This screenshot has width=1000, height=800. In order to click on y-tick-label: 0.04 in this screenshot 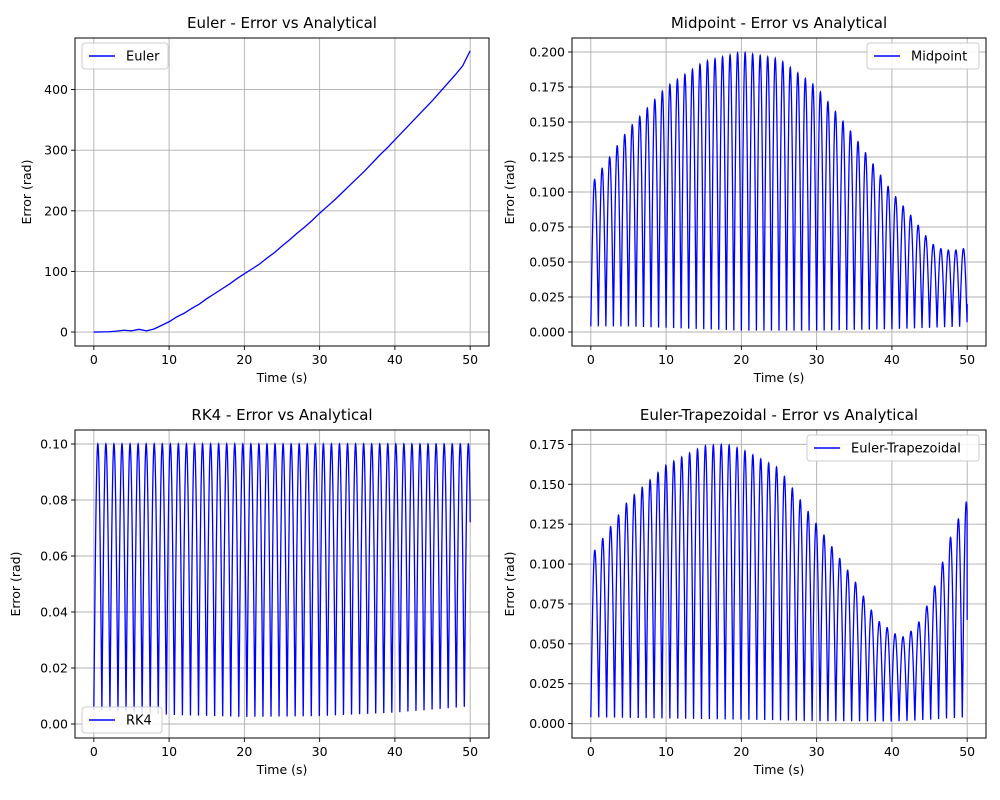, I will do `click(54, 612)`.